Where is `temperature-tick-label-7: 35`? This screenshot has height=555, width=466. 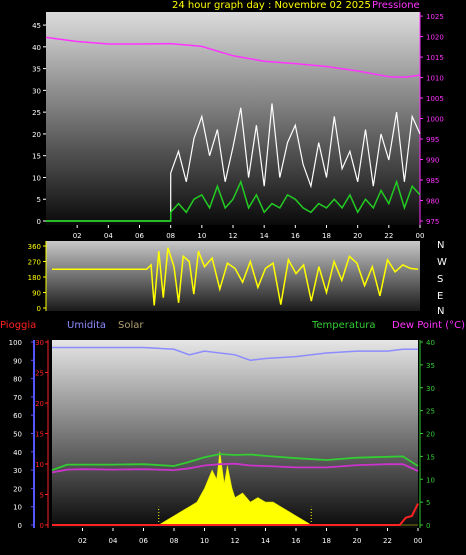 temperature-tick-label-7: 35 is located at coordinates (430, 366).